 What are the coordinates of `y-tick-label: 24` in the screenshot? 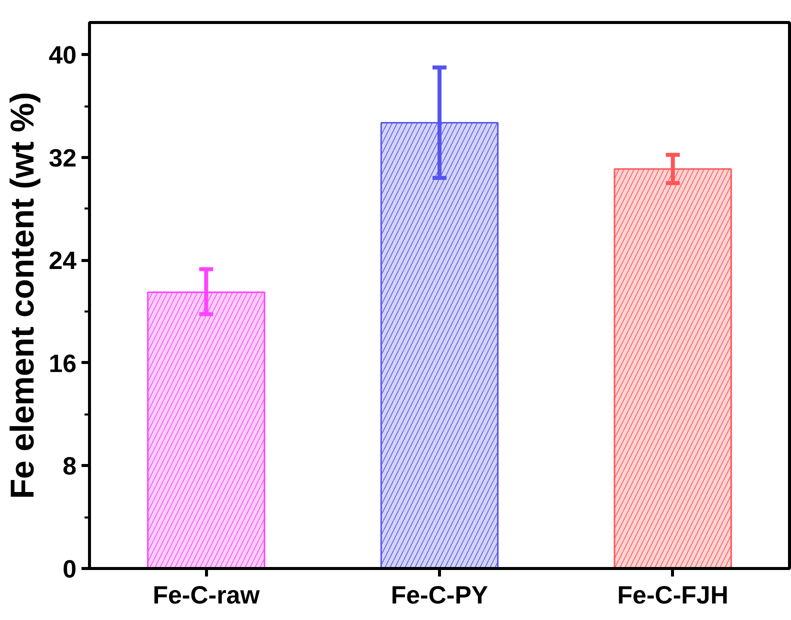 It's located at (62, 261).